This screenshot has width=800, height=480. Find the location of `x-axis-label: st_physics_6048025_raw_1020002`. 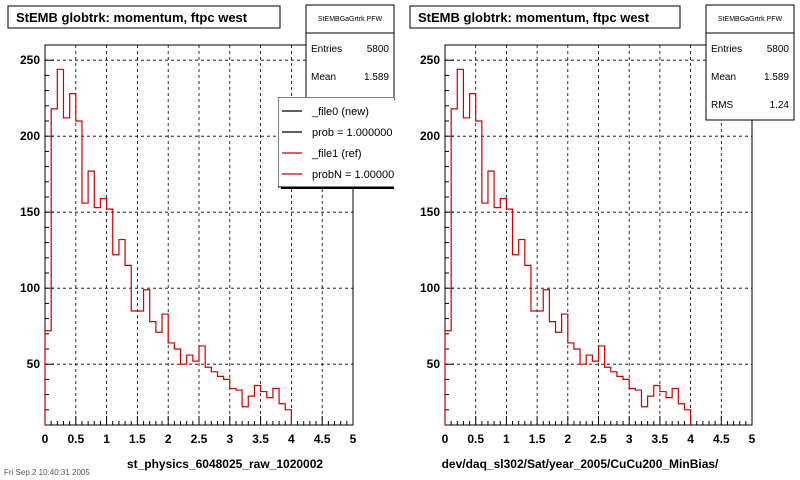

x-axis-label: st_physics_6048025_raw_1020002 is located at coordinates (225, 464).